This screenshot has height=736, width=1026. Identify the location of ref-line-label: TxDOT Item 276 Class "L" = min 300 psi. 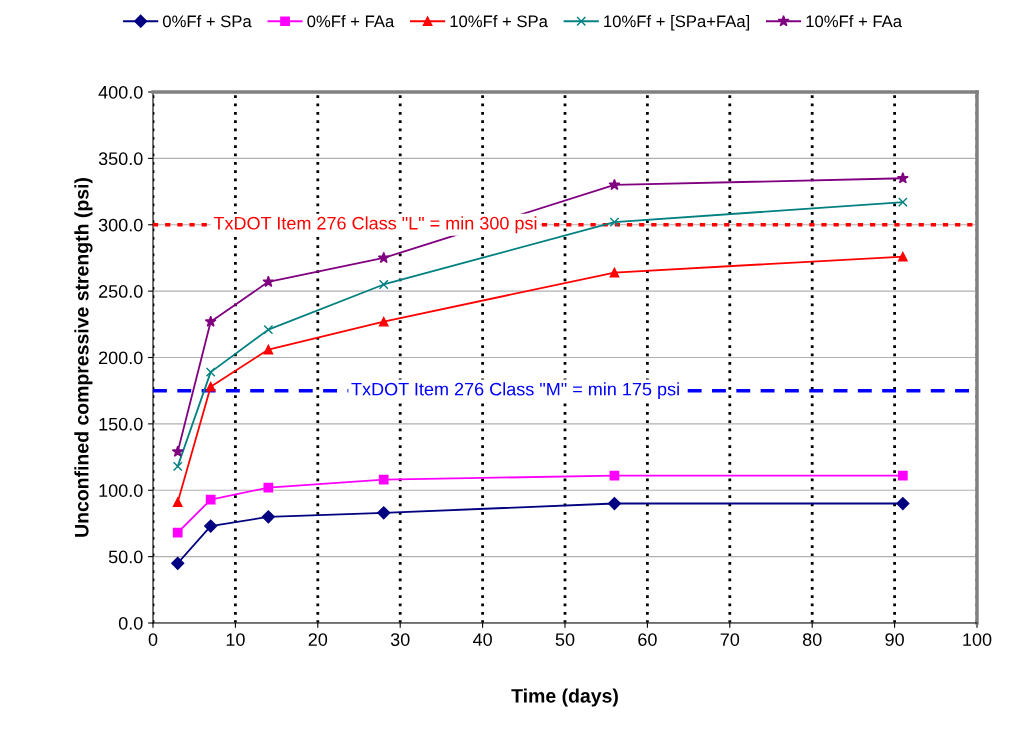
(375, 225).